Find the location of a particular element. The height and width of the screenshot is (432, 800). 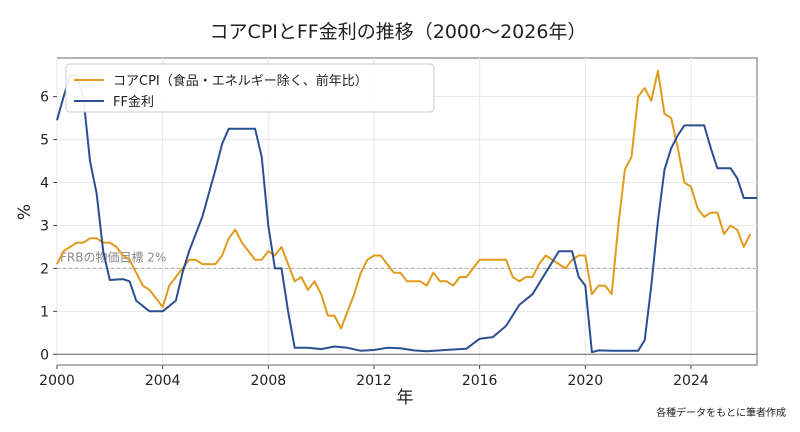

x-axis-label: 年 is located at coordinates (405, 398).